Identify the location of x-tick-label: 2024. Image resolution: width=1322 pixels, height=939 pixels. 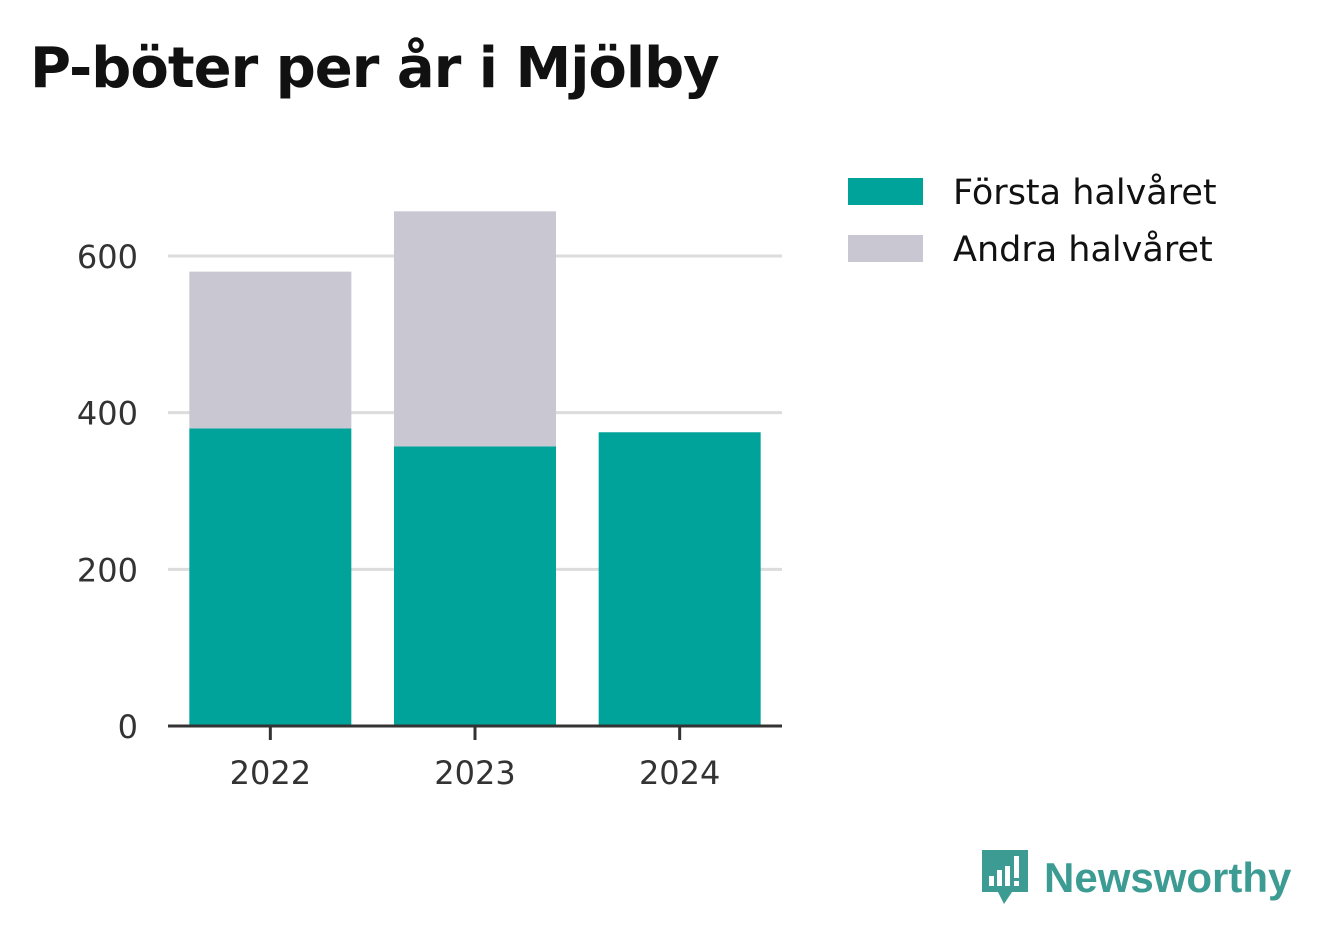
(679, 773).